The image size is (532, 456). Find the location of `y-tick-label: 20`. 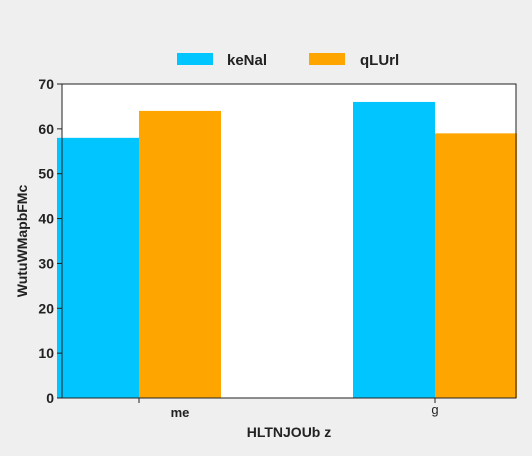

y-tick-label: 20 is located at coordinates (46, 308).